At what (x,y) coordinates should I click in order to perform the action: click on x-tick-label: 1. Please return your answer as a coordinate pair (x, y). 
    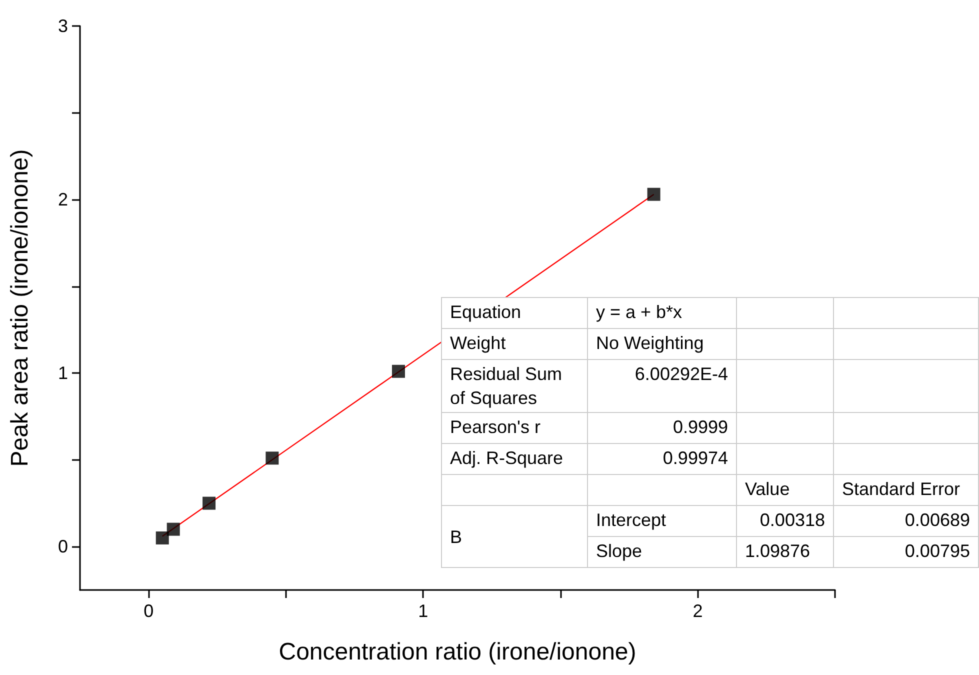
    Looking at the image, I should click on (423, 611).